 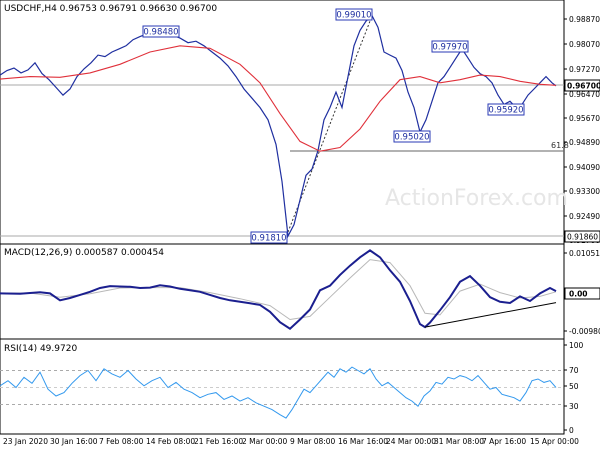 What do you see at coordinates (584, 191) in the screenshot?
I see `y-tick-label: 0.93300` at bounding box center [584, 191].